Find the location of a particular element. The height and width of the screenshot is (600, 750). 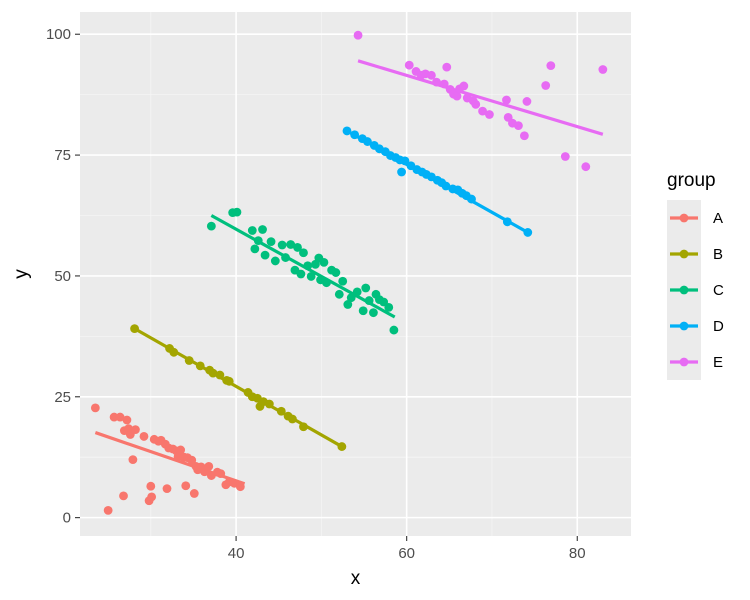

legend-label-D: D is located at coordinates (718, 326).